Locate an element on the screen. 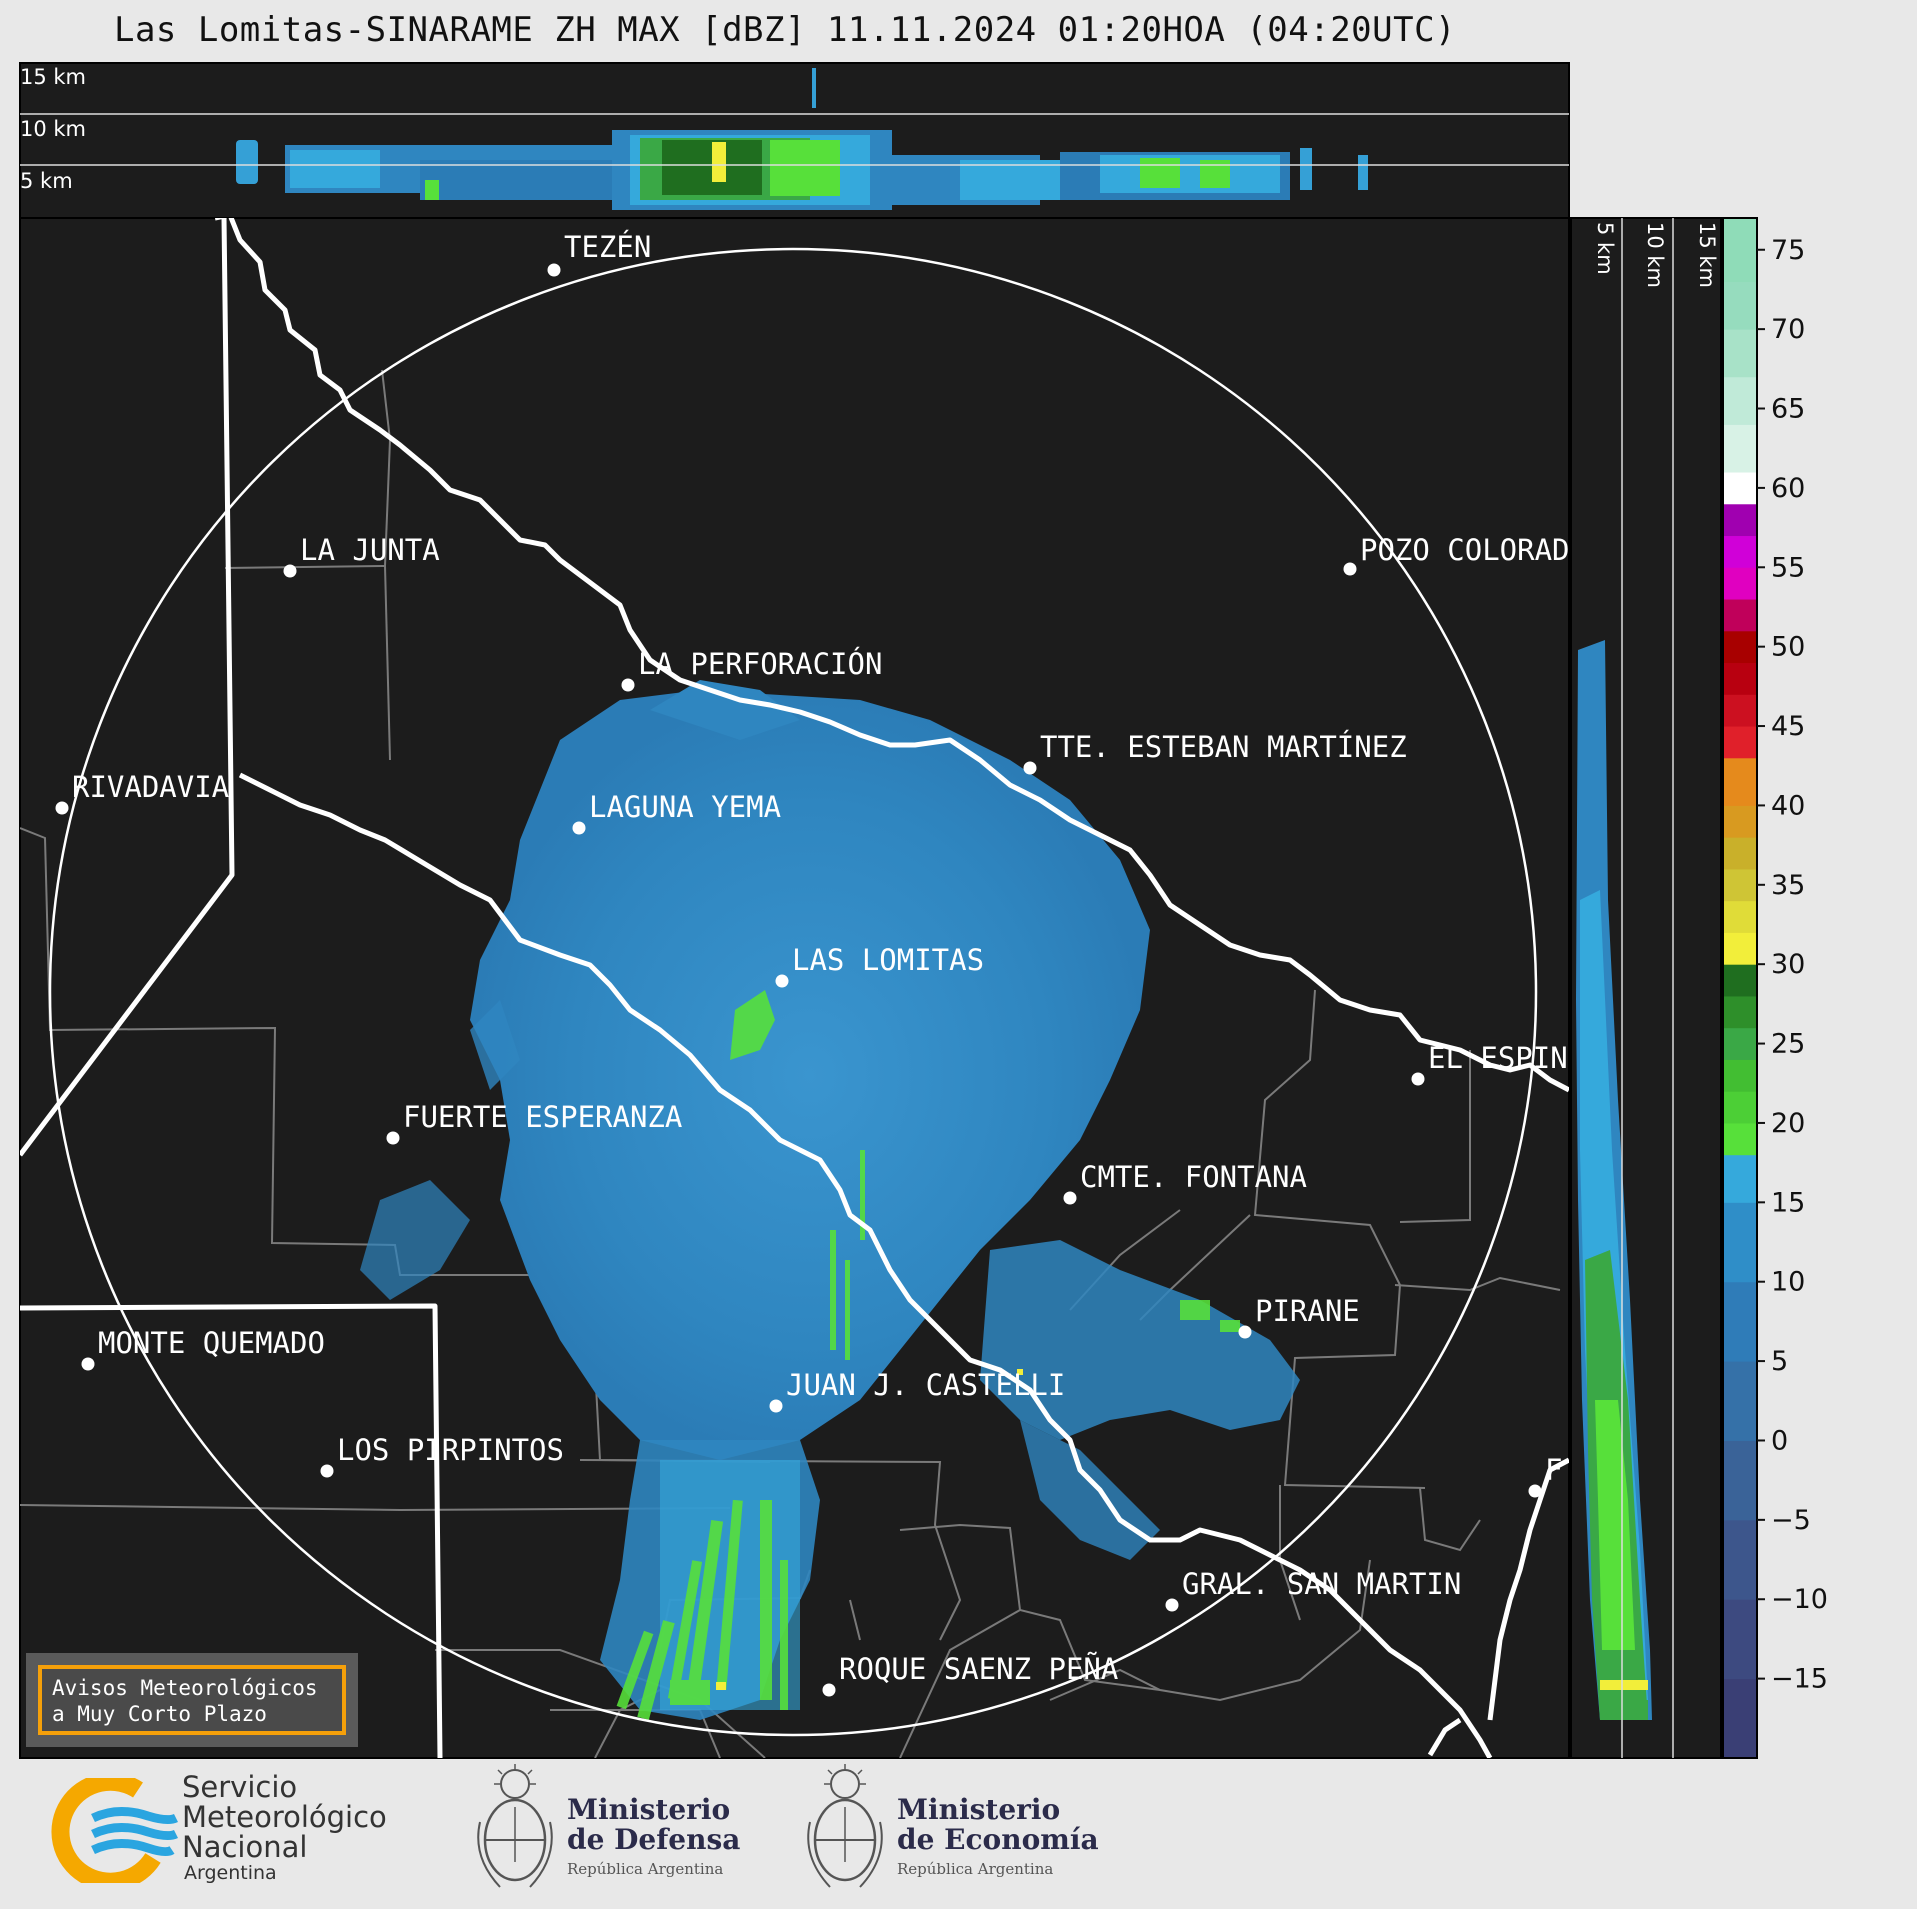 This screenshot has width=1917, height=1909. defensa-line-1: Ministerio is located at coordinates (649, 1809).